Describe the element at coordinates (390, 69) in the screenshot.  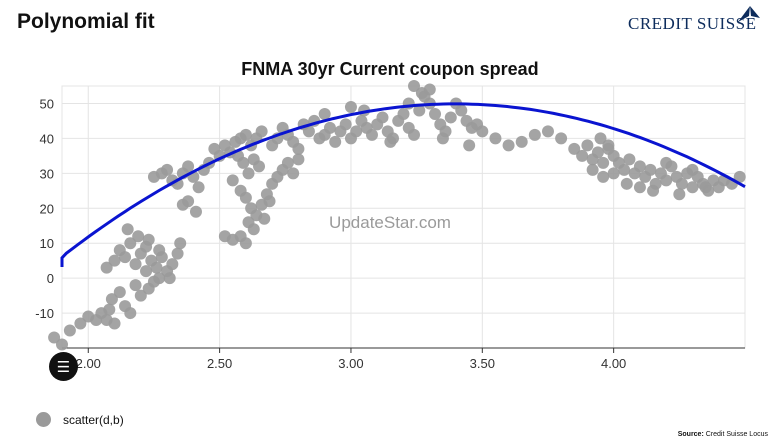
I see `chart-title: FNMA 30yr Current coupon spread` at that location.